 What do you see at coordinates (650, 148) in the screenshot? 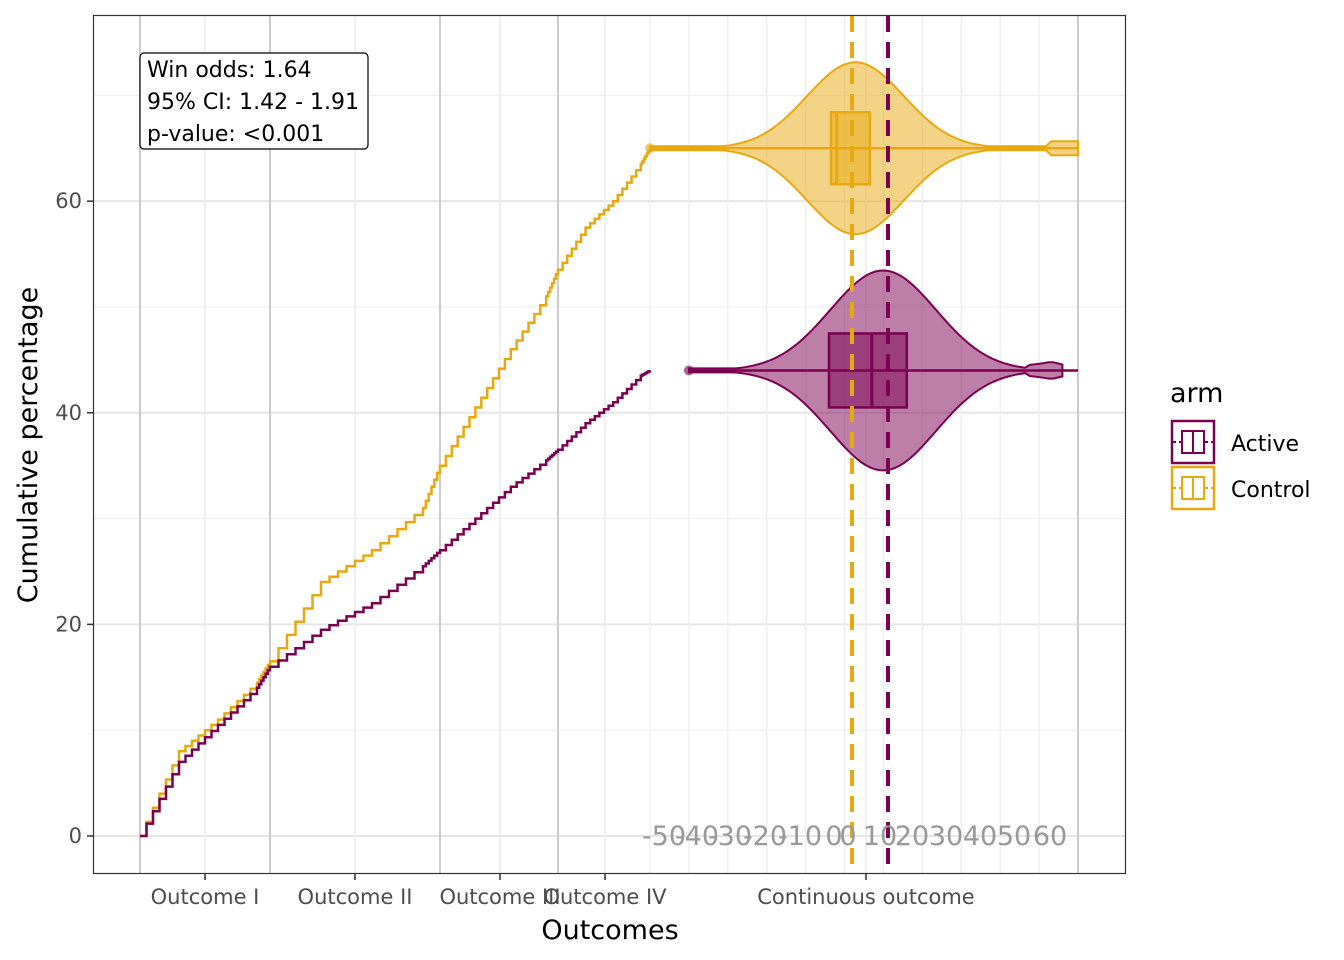
I see `control-range-start-point` at bounding box center [650, 148].